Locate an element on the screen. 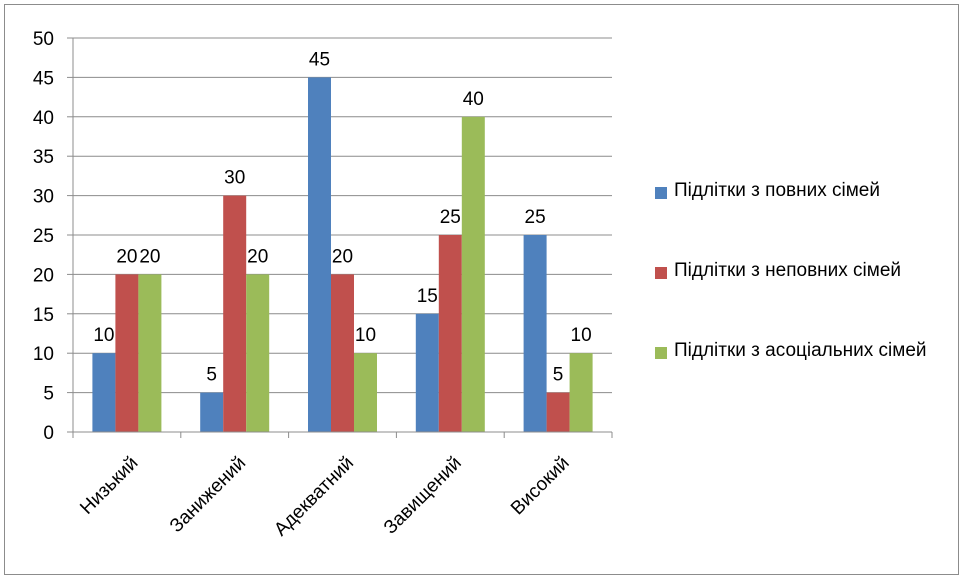 Image resolution: width=964 pixels, height=580 pixels. legend-label: Підлітки з повних сімей is located at coordinates (777, 190).